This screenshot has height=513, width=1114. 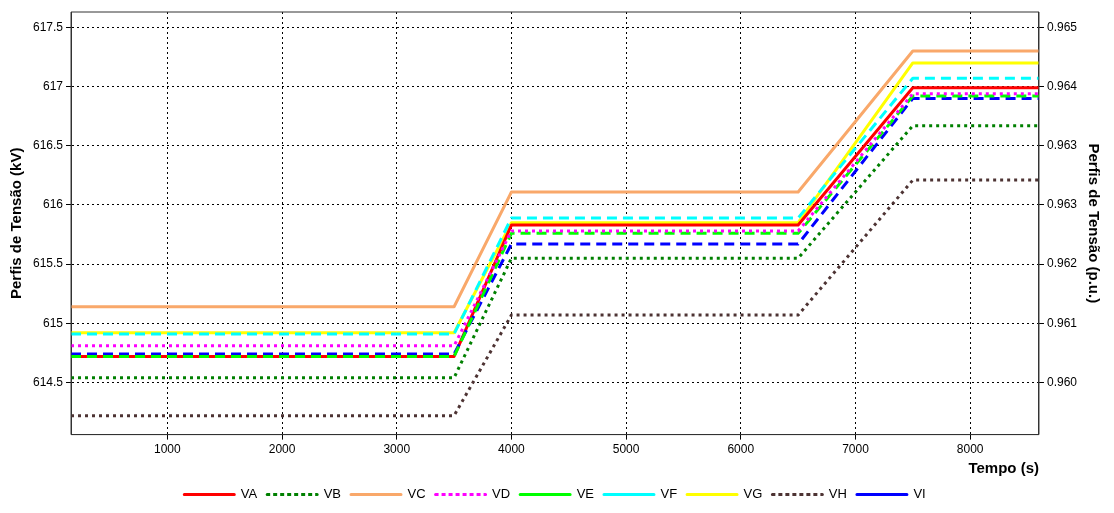 I want to click on y-axis-title: Perfis de Tensão (kV), so click(x=16, y=223).